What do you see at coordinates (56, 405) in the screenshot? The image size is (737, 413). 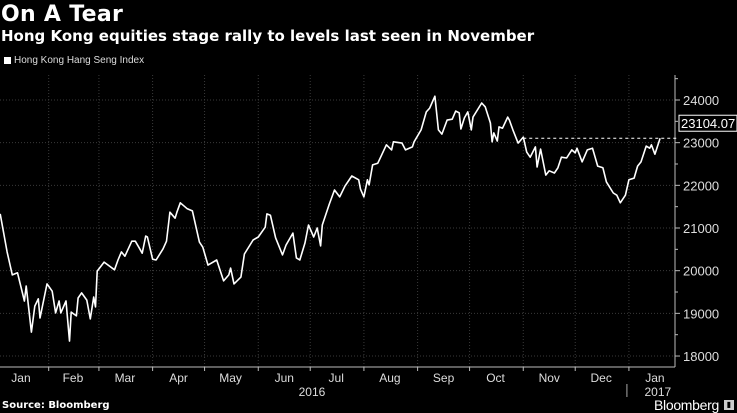 I see `source-note: Source: Bloomberg` at bounding box center [56, 405].